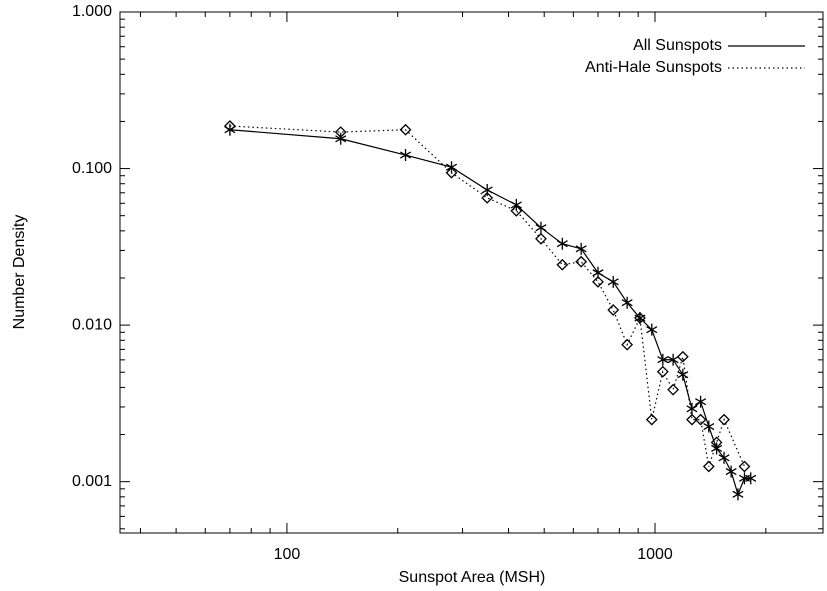 This screenshot has height=591, width=827. I want to click on legend-label: Anti-Hale Sunspots, so click(653, 67).